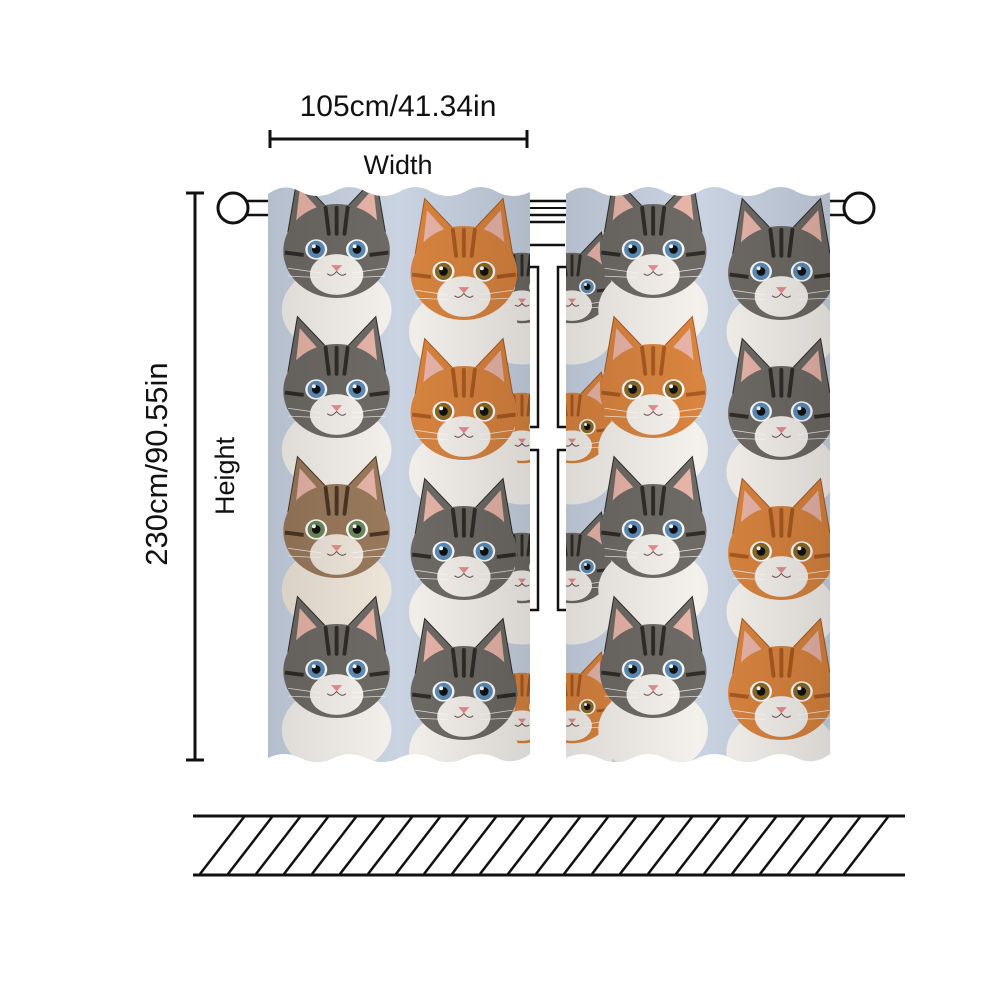  Describe the element at coordinates (549, 845) in the screenshot. I see `floor-hatching` at that location.